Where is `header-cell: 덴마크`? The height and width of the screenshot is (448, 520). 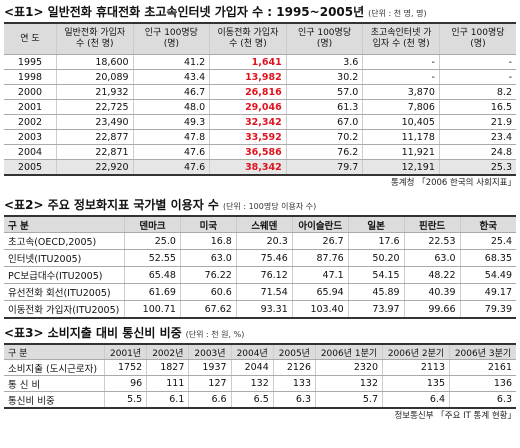 header-cell: 덴마크 is located at coordinates (152, 224).